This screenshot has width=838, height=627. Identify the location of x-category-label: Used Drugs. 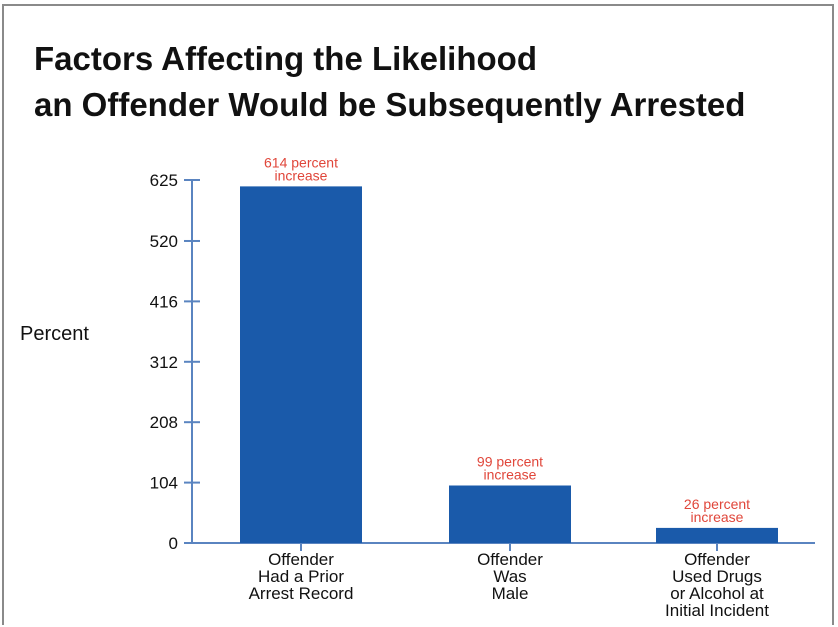
(717, 576).